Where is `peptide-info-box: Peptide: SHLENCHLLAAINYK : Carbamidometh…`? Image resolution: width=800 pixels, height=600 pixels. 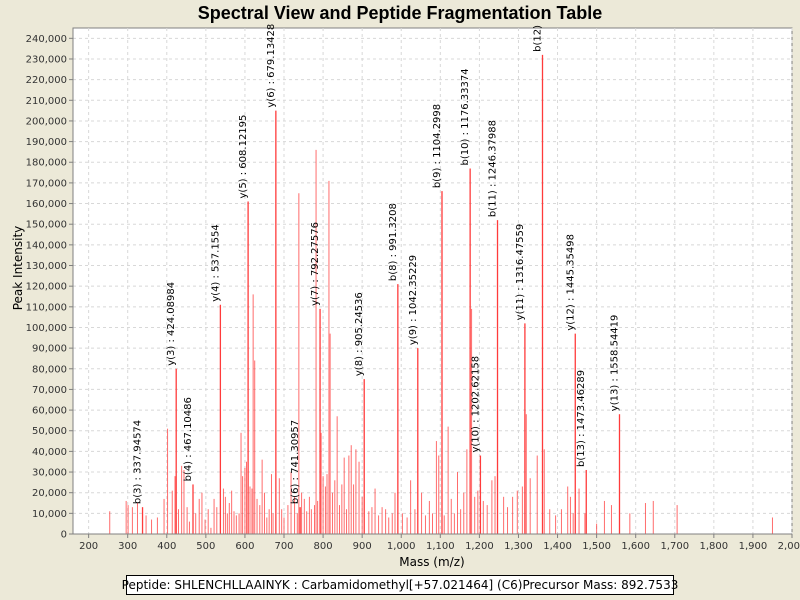 peptide-info-box: Peptide: SHLENCHLLAAINYK : Carbamidometh… is located at coordinates (400, 585).